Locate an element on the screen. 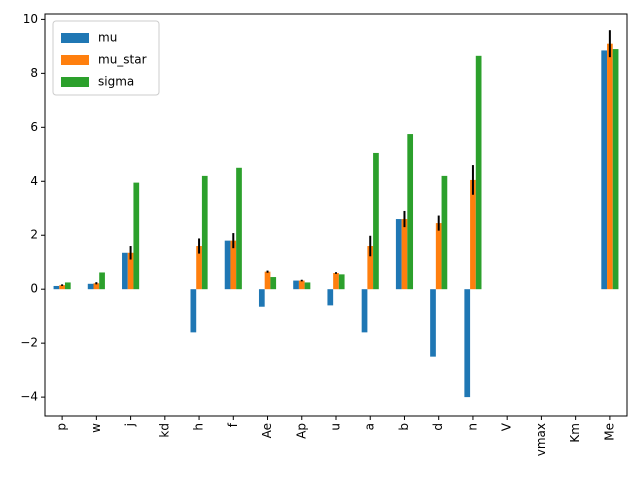 Image resolution: width=640 pixels, height=484 pixels. x-tick-label: vmax is located at coordinates (541, 439).